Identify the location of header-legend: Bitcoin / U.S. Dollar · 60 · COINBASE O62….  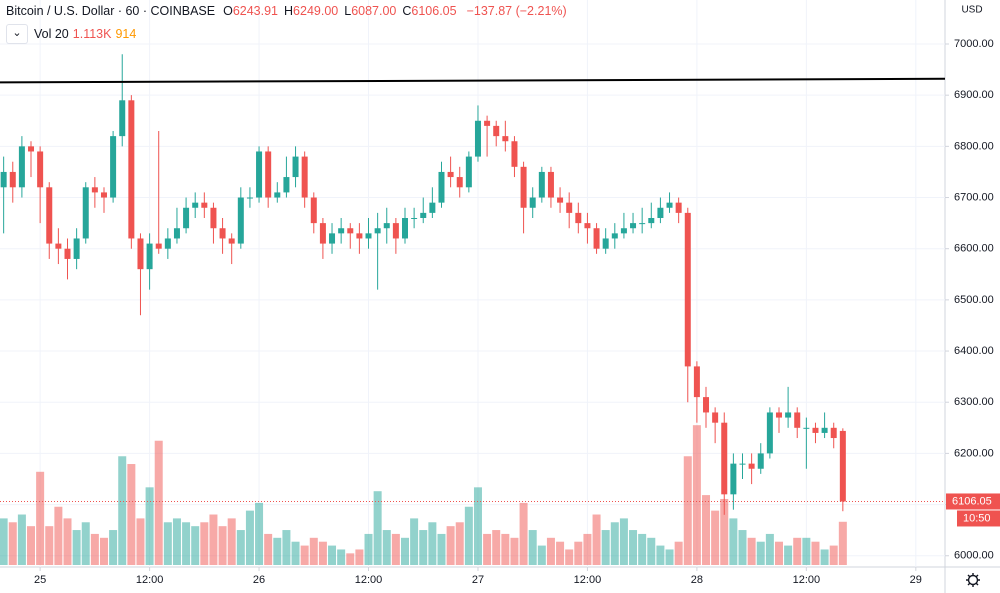
(288, 11).